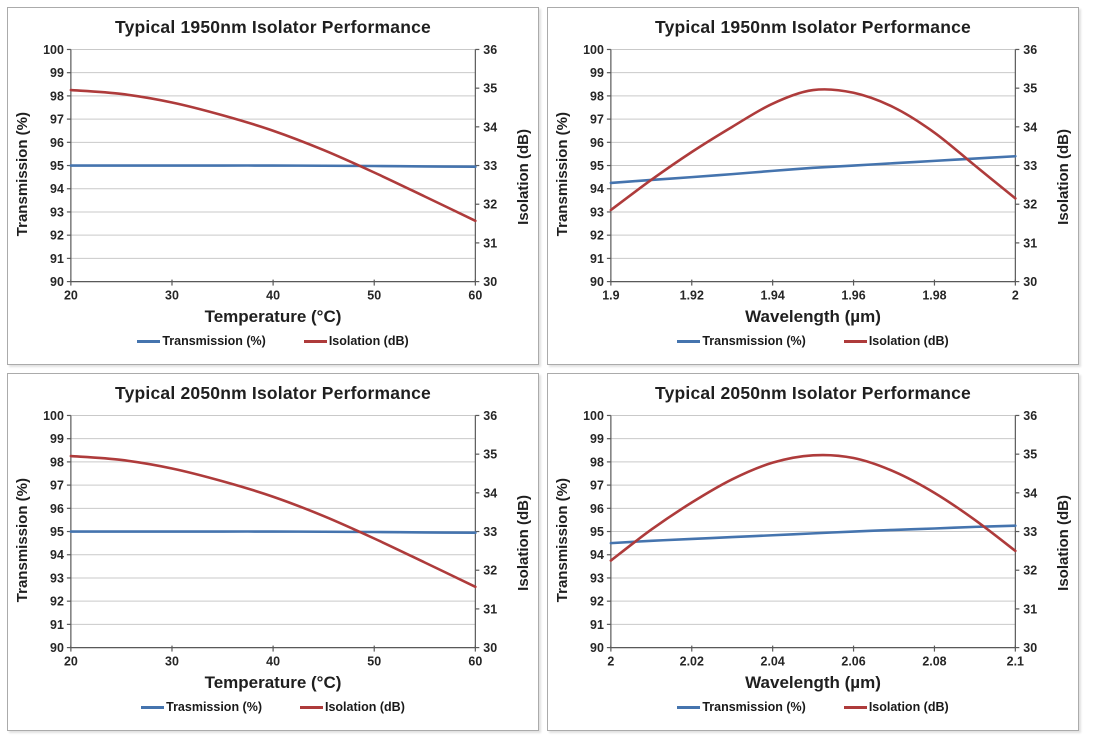 This screenshot has height=752, width=1100. I want to click on svg-text: 2.1, so click(1015, 662).